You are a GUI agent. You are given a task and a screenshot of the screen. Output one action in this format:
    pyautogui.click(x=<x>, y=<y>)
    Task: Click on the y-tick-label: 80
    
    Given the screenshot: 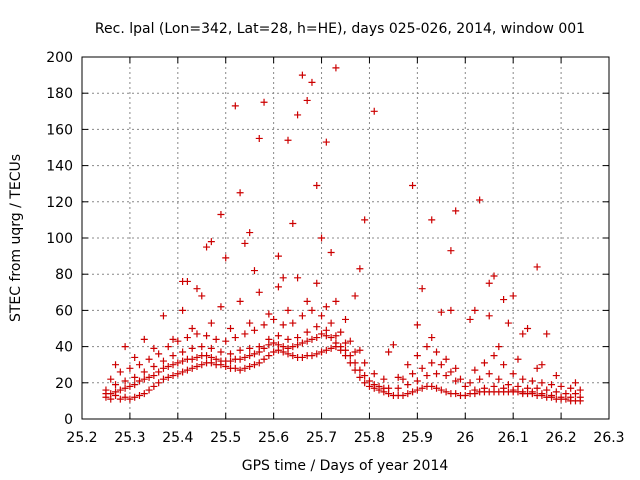 What is the action you would take?
    pyautogui.click(x=64, y=275)
    